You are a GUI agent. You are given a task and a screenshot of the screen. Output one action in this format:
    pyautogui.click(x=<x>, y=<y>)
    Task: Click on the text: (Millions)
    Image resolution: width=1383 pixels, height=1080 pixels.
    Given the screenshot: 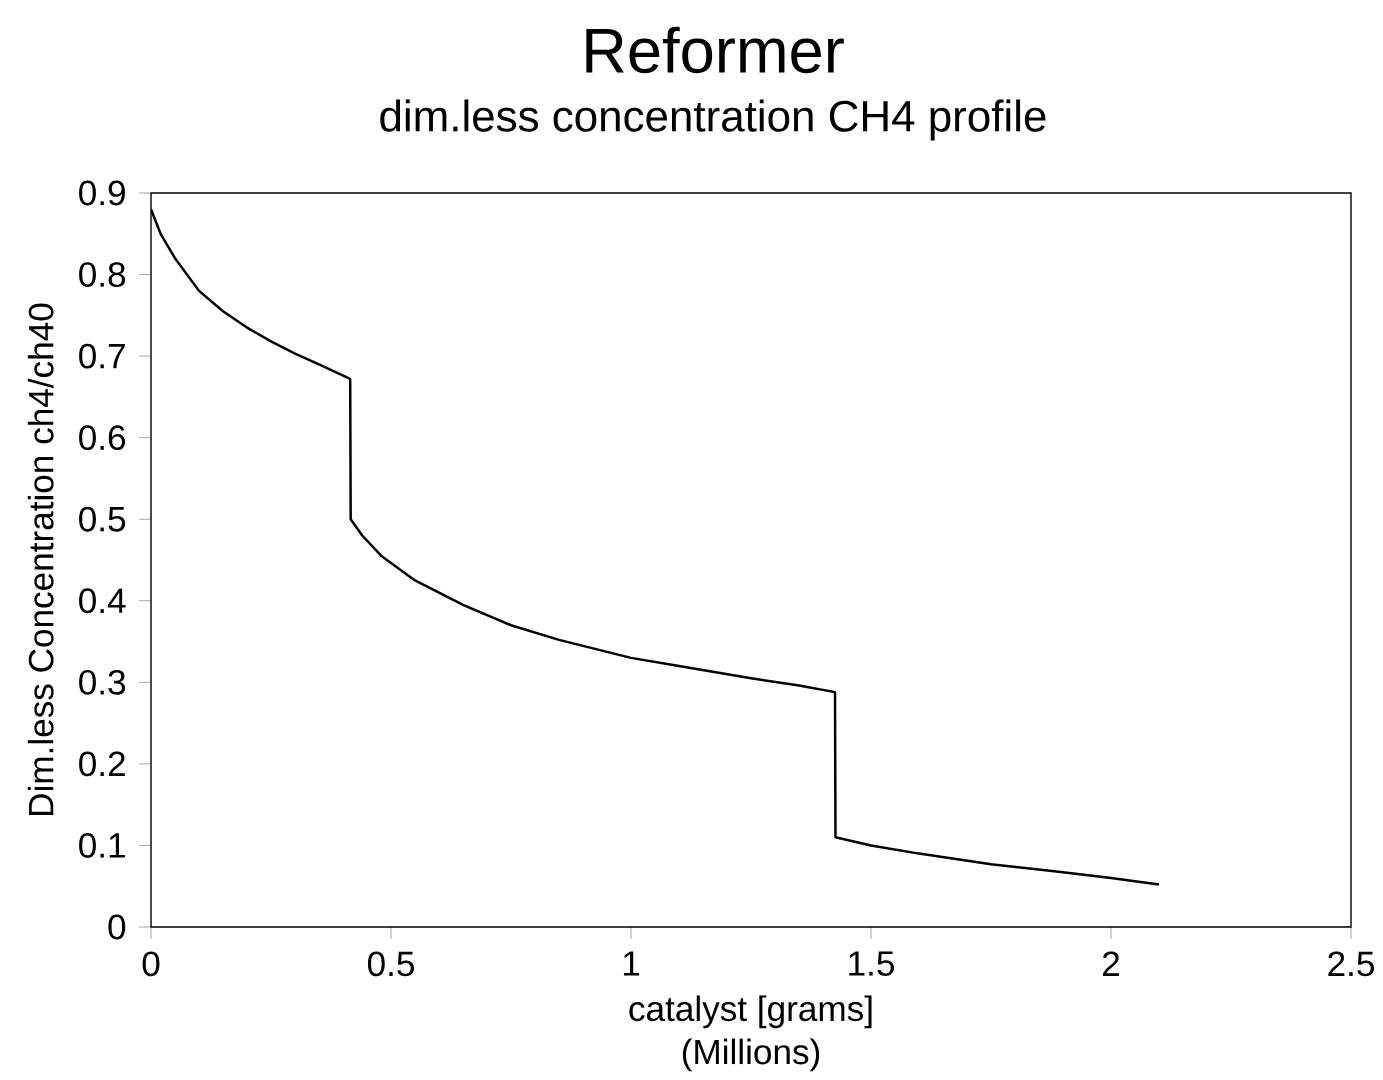 What is the action you would take?
    pyautogui.click(x=751, y=1055)
    